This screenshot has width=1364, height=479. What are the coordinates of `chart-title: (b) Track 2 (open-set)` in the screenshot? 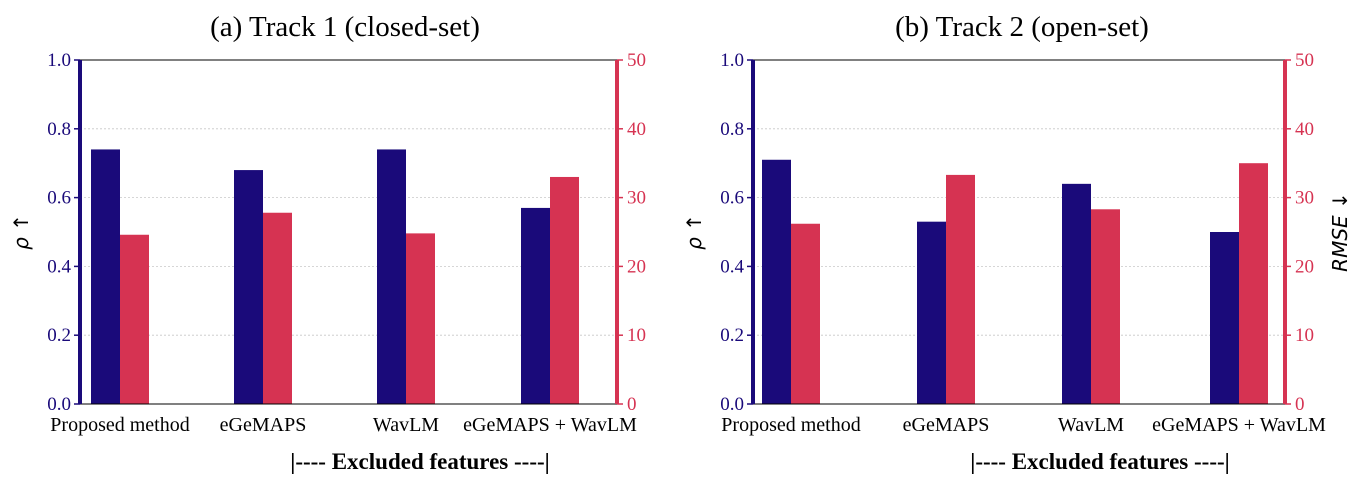 It's located at (1022, 27).